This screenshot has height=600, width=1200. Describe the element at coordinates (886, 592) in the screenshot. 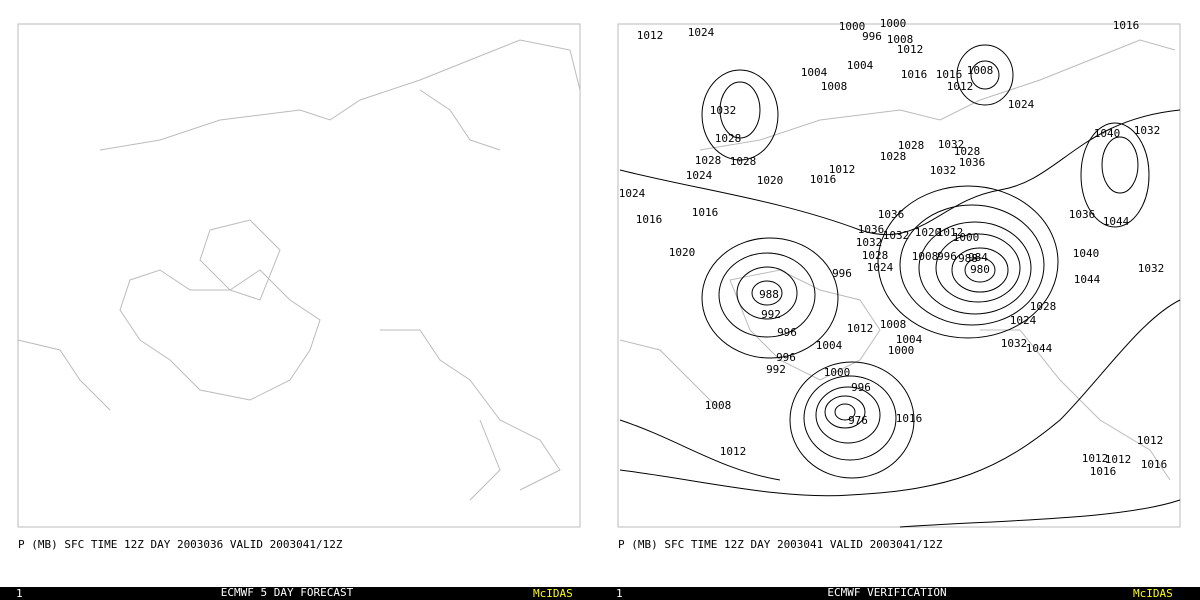

I see `status-title: ECMWF VERIFICATION` at that location.